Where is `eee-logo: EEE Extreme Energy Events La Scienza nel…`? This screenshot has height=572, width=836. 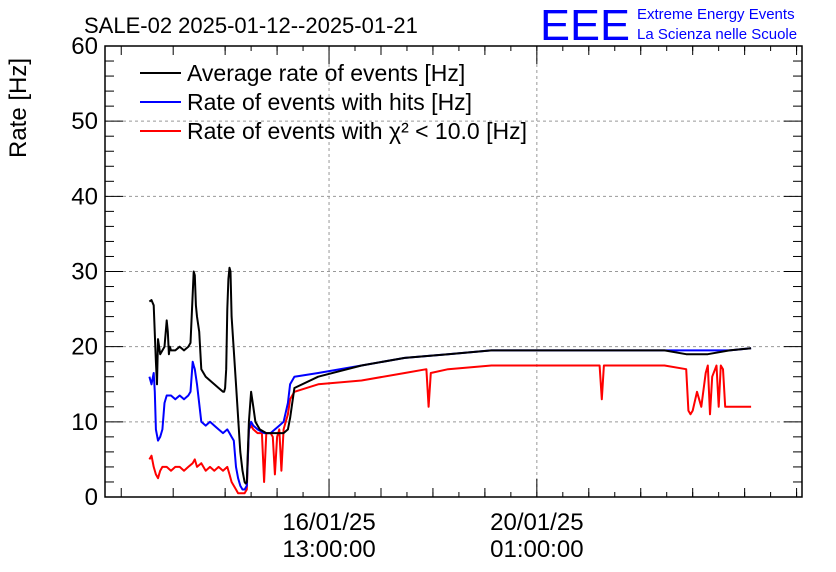
eee-logo: EEE Extreme Energy Events La Scienza nel… is located at coordinates (668, 25).